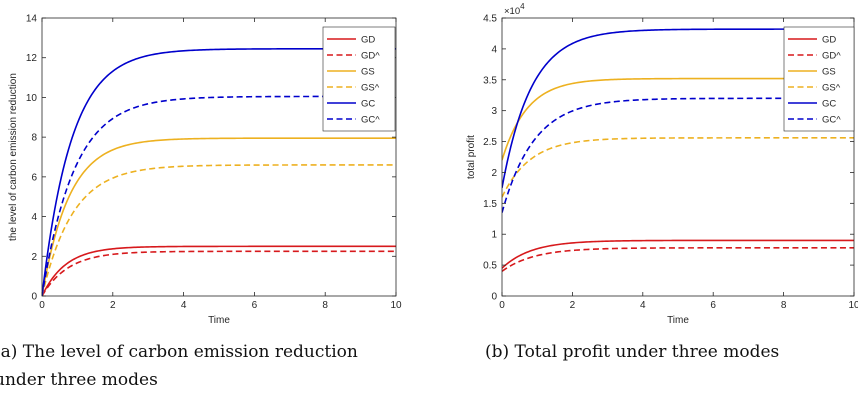  I want to click on y-tick-label: 4.5, so click(490, 19).